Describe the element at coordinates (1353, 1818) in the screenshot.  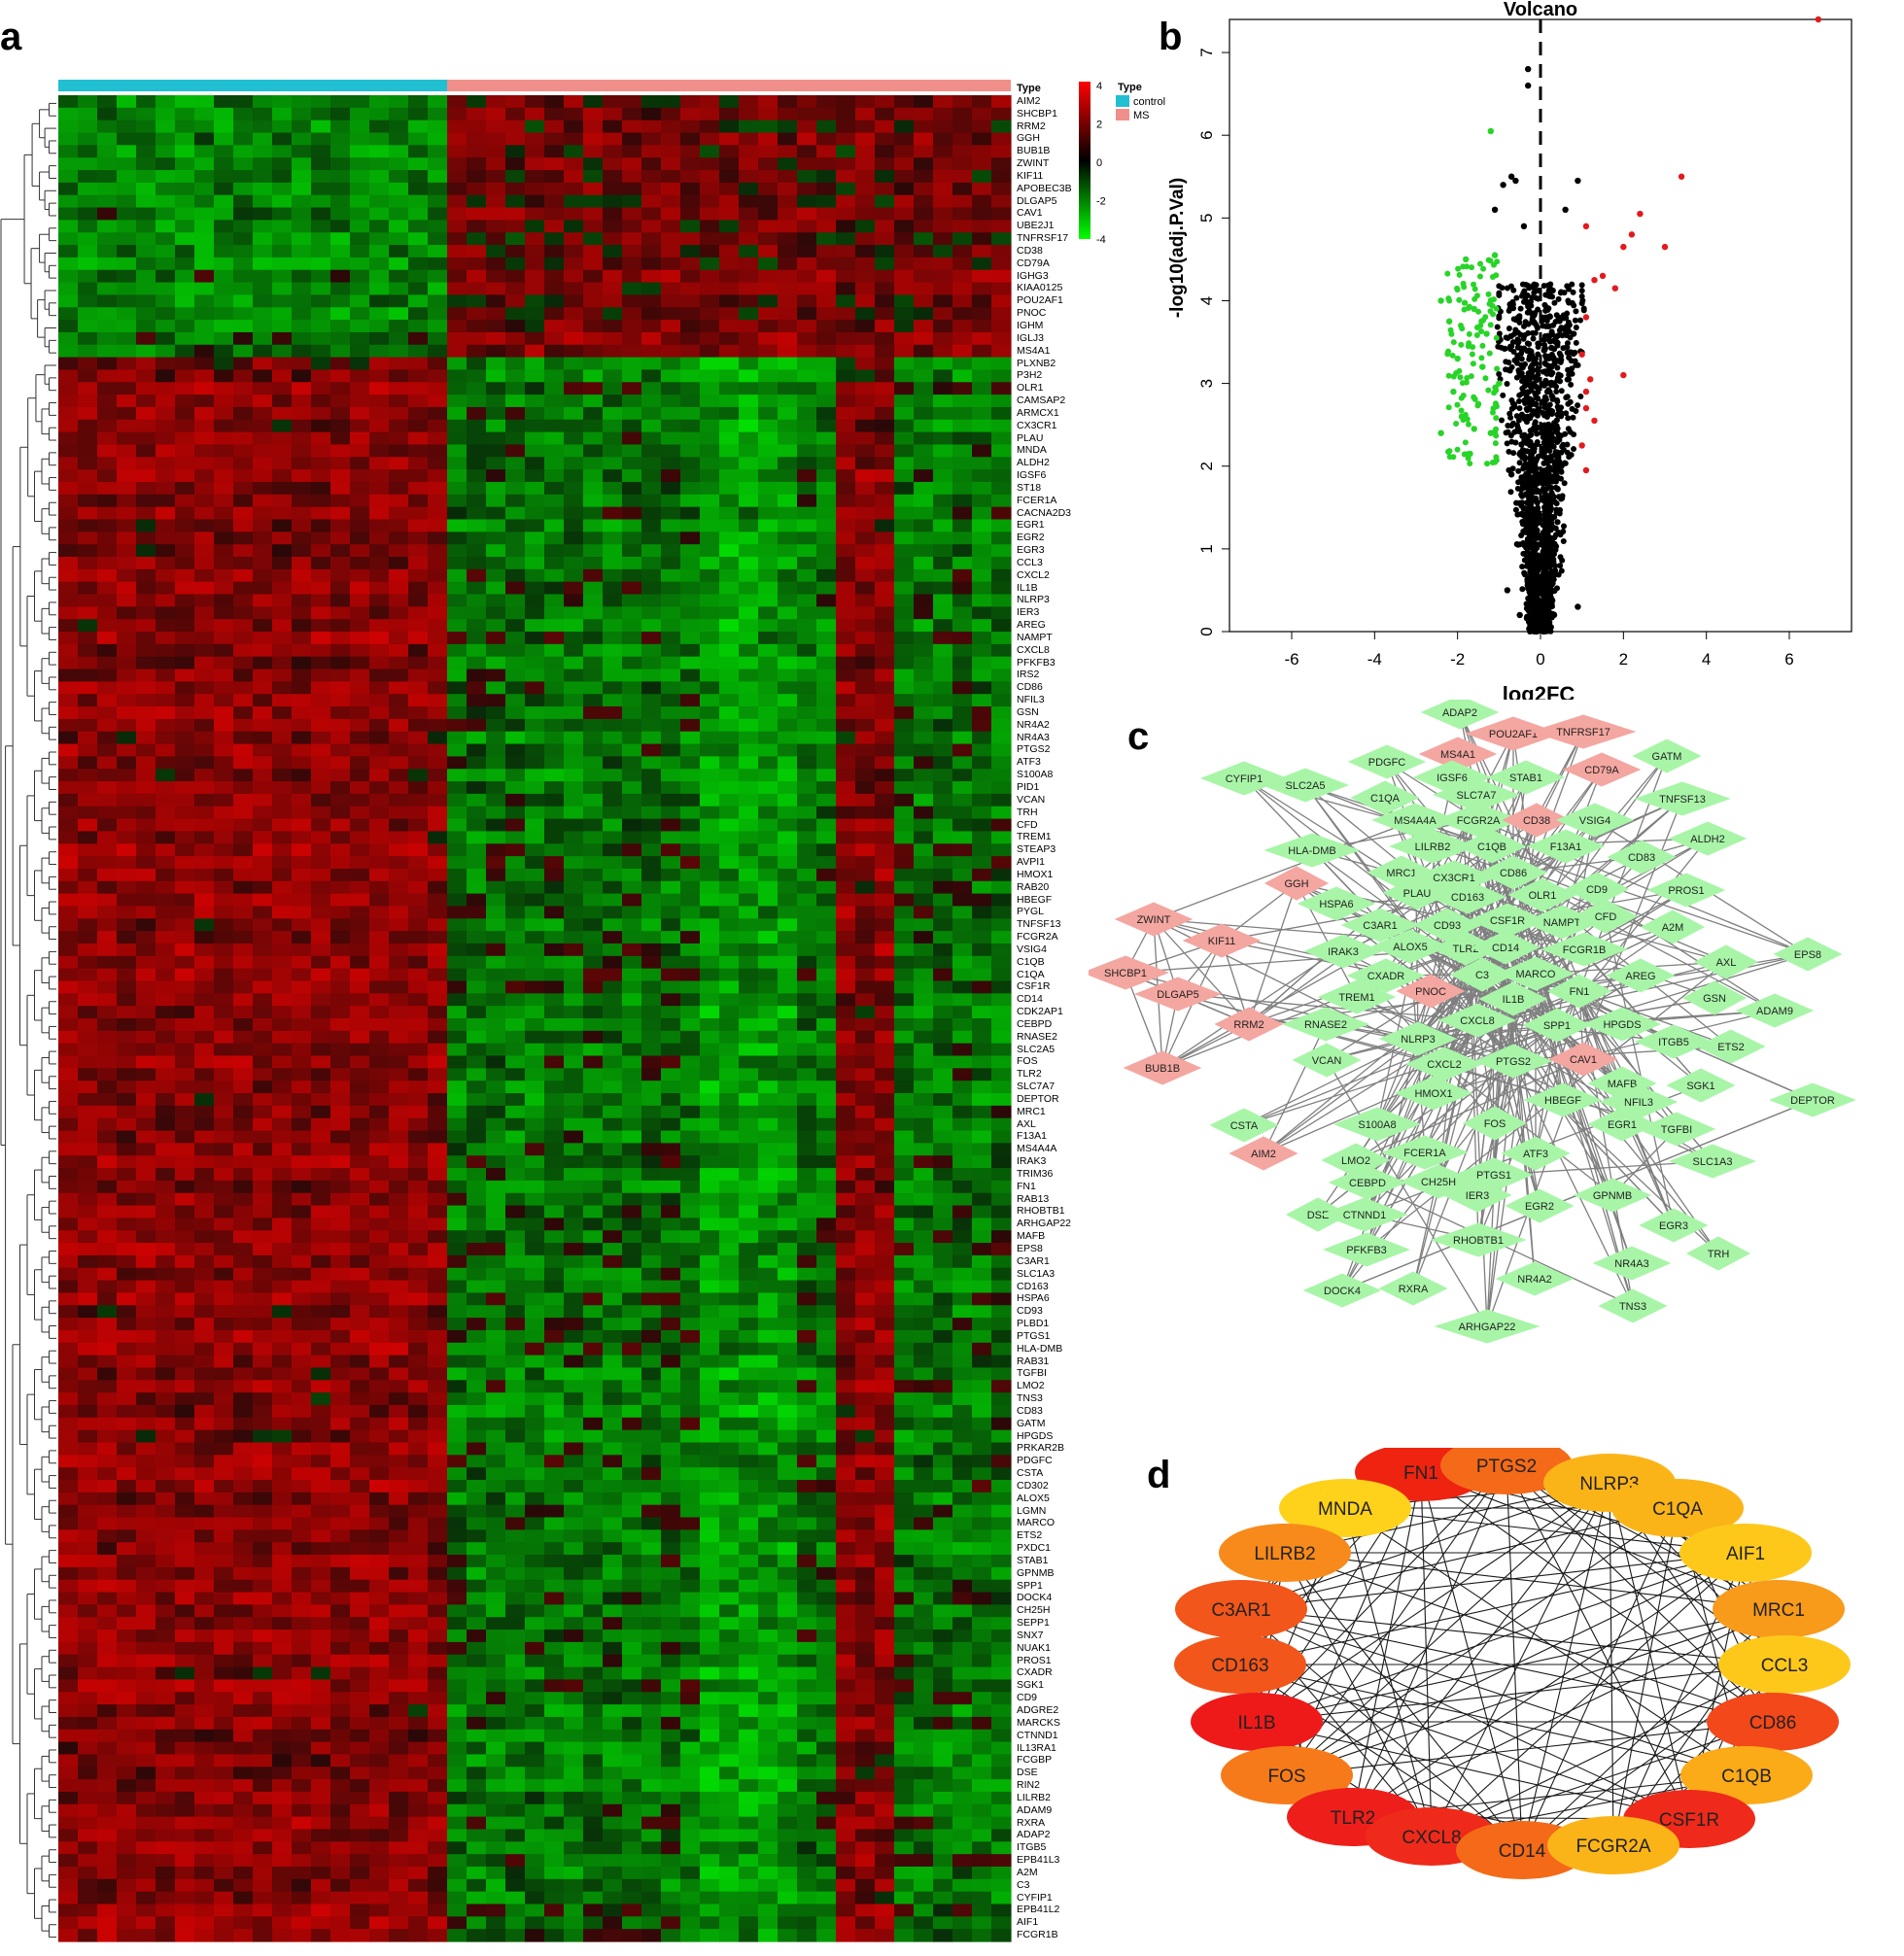
I see `hub-node-label: TLR2` at that location.